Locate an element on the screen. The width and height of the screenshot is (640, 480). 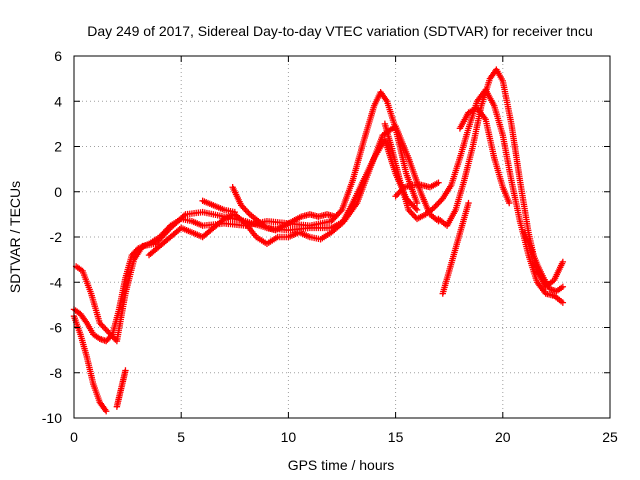
y-tick-label: 4 is located at coordinates (58, 101).